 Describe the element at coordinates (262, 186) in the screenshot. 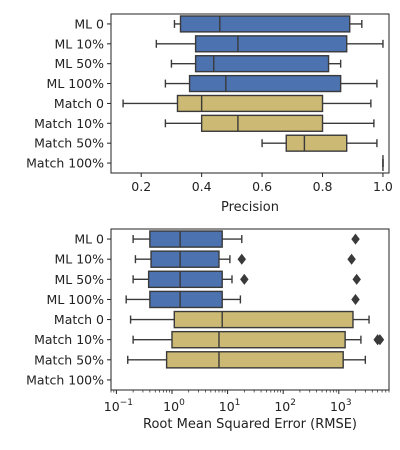

I see `x-tick-label: 0.6` at that location.